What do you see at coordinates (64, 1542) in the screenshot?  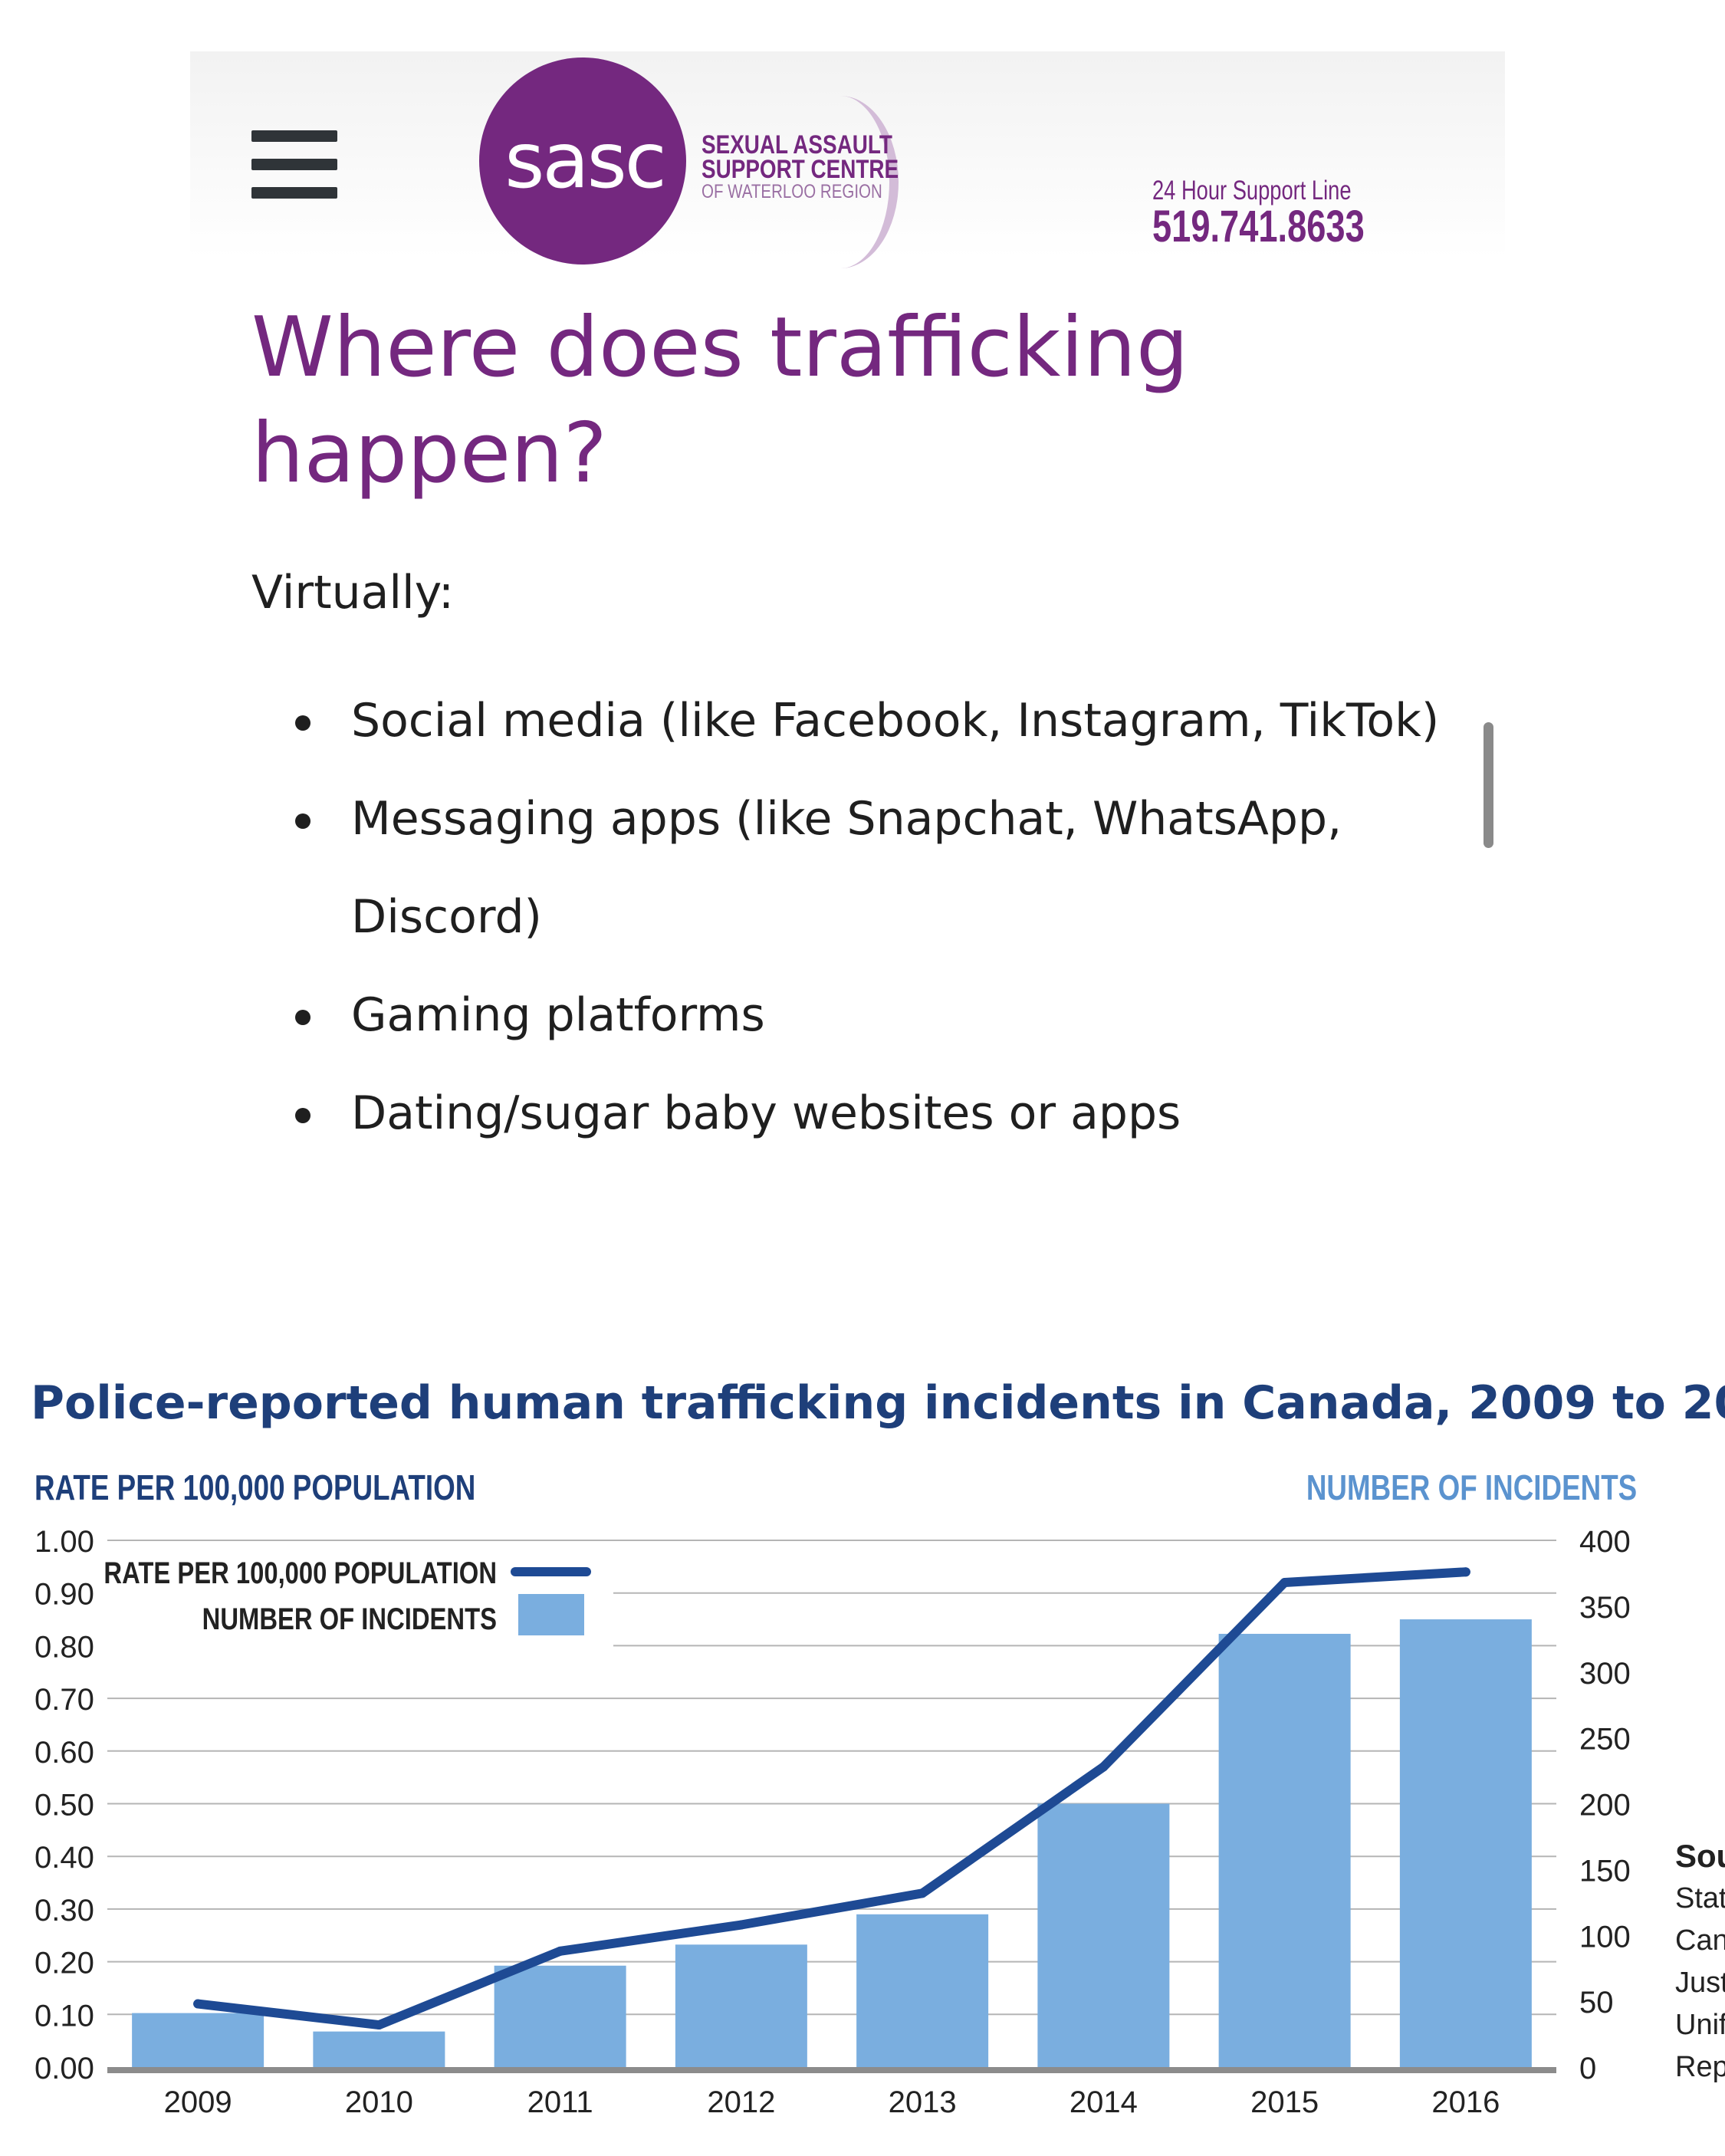 I see `left-tick-label: 1.00` at bounding box center [64, 1542].